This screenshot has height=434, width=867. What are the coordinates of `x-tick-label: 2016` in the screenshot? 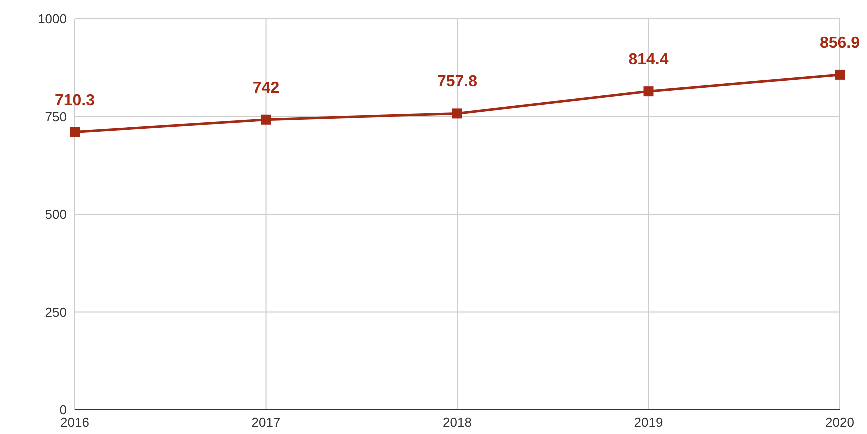 It's located at (75, 422).